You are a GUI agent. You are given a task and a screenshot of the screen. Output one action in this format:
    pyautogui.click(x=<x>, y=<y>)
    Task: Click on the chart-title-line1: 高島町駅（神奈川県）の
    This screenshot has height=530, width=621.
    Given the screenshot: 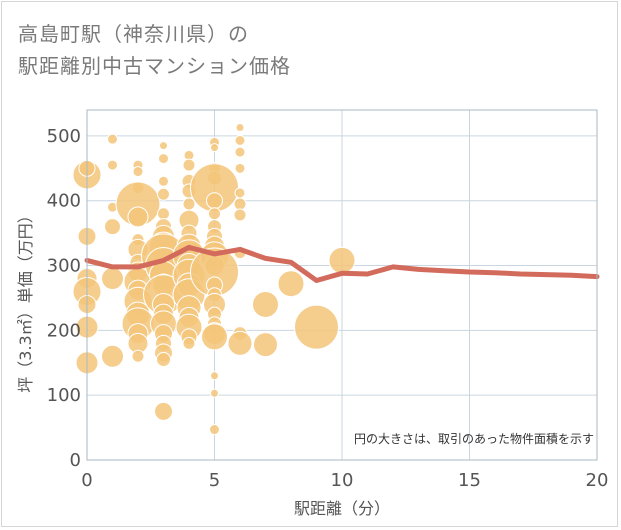 What is the action you would take?
    pyautogui.click(x=133, y=34)
    